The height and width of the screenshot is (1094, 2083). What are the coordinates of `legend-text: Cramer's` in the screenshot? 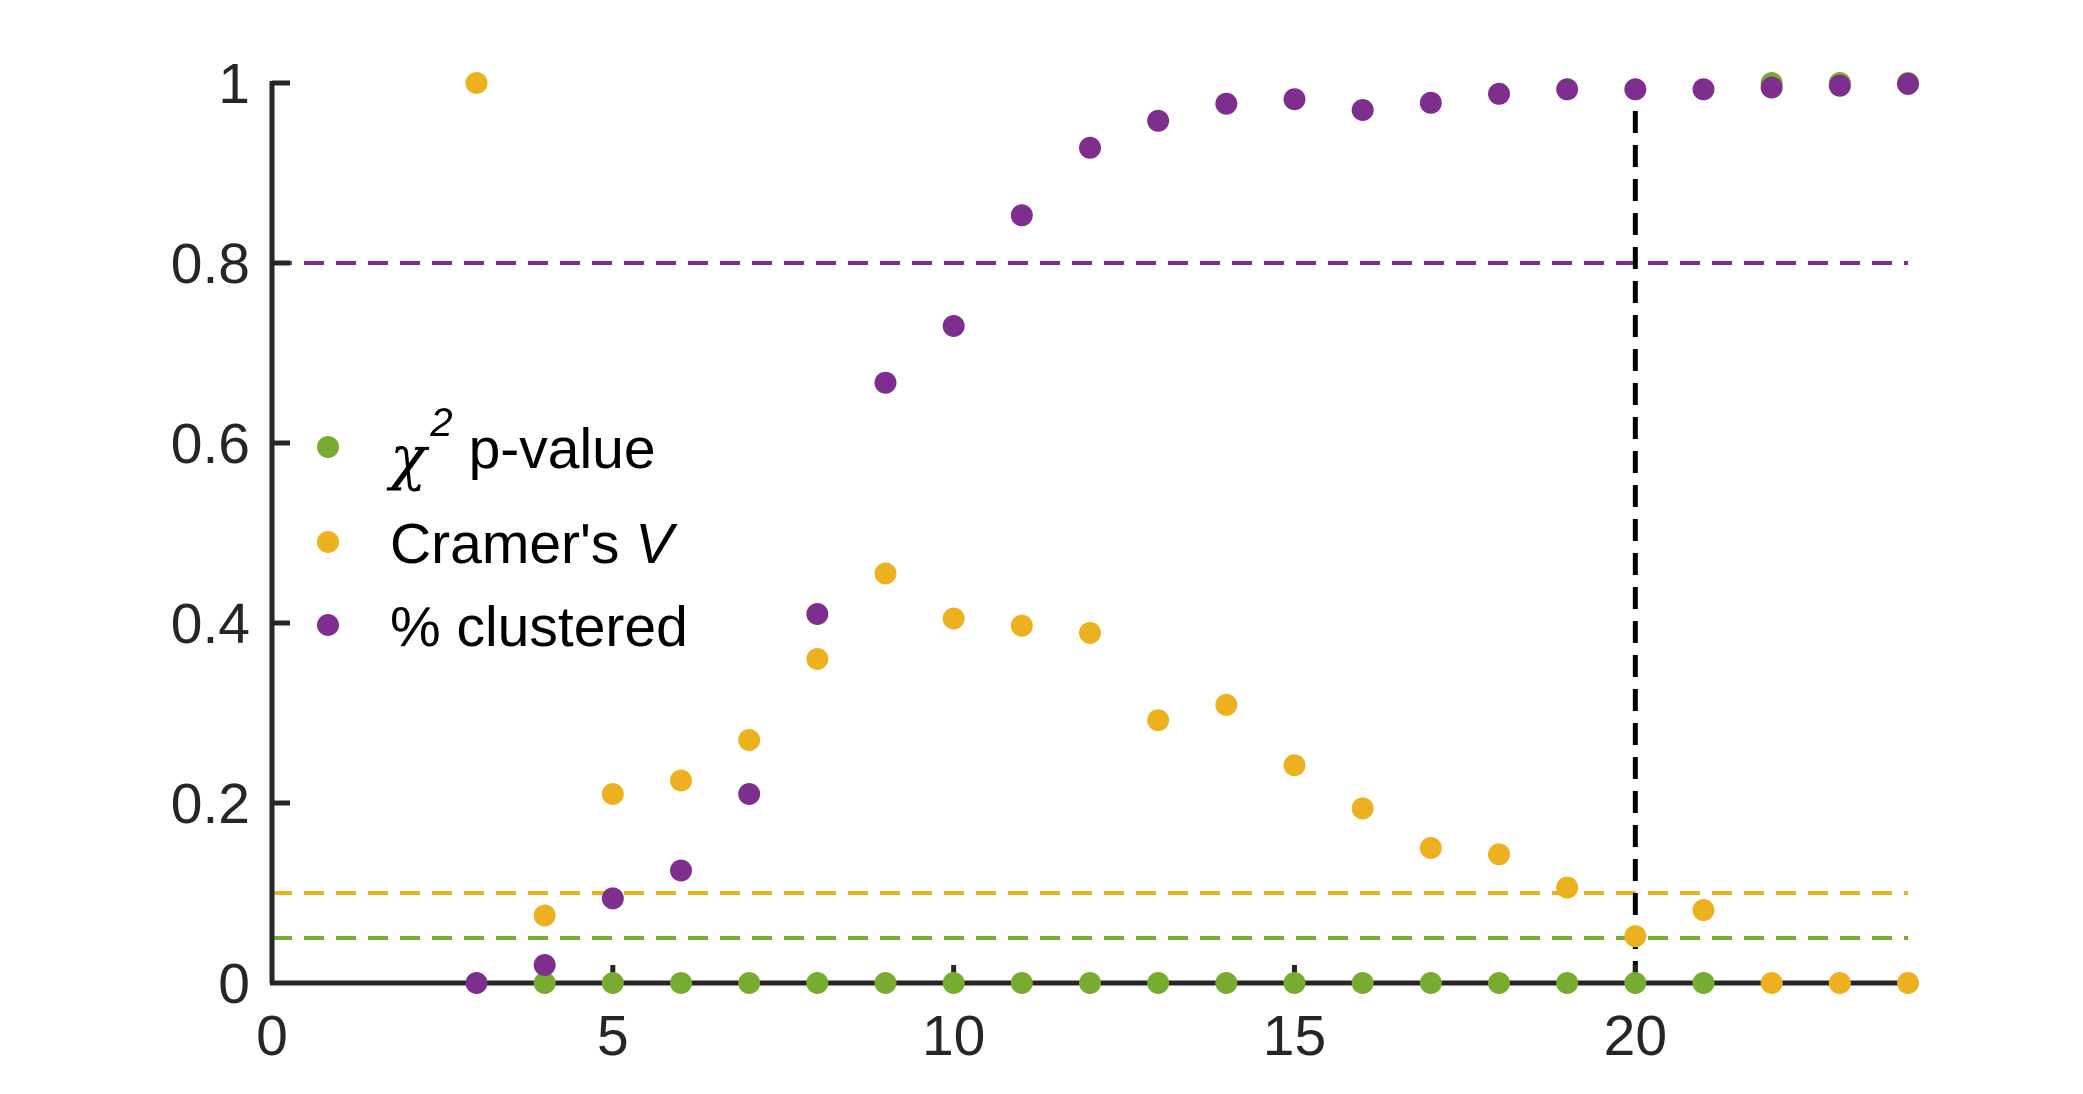 It's located at (512, 544).